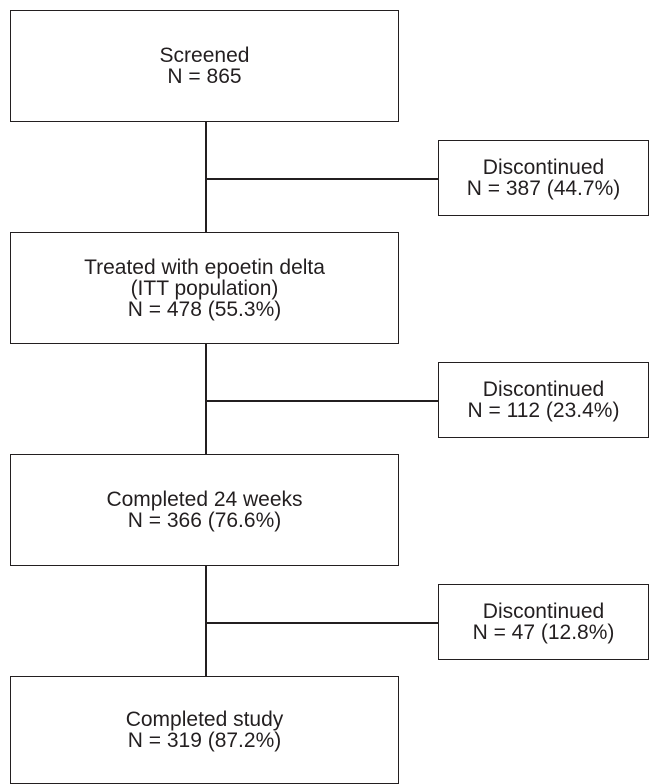 This screenshot has width=651, height=784. I want to click on discontinued-box-3: Discontinued N = 47 (12.8%), so click(543, 622).